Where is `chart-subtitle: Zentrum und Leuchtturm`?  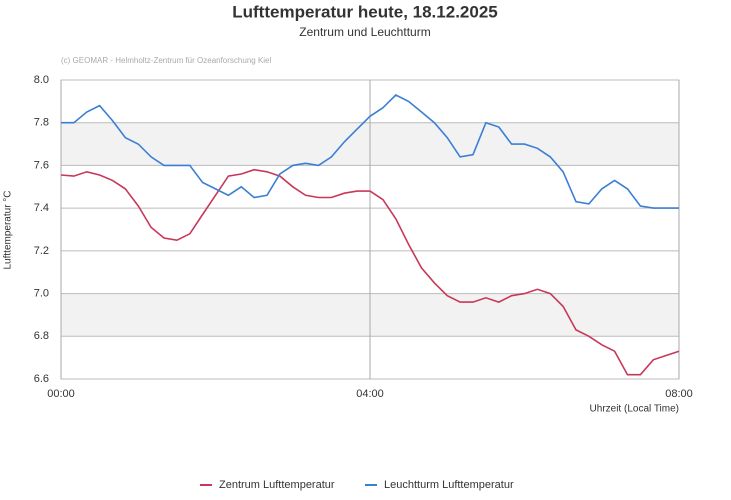
chart-subtitle: Zentrum und Leuchtturm is located at coordinates (364, 32).